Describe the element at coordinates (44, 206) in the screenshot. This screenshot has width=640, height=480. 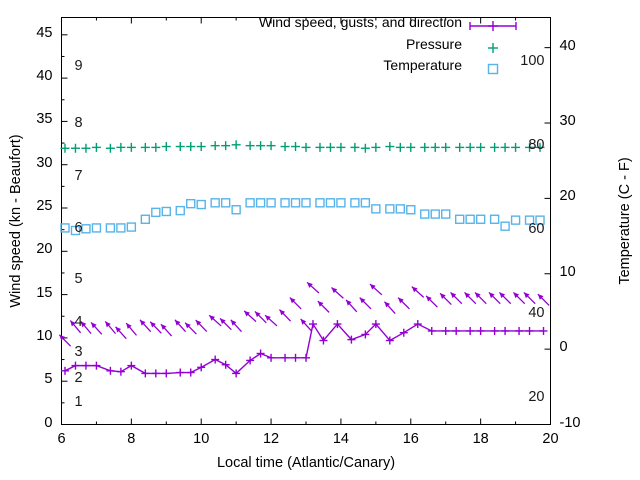
I see `y-tick-label: 25` at that location.